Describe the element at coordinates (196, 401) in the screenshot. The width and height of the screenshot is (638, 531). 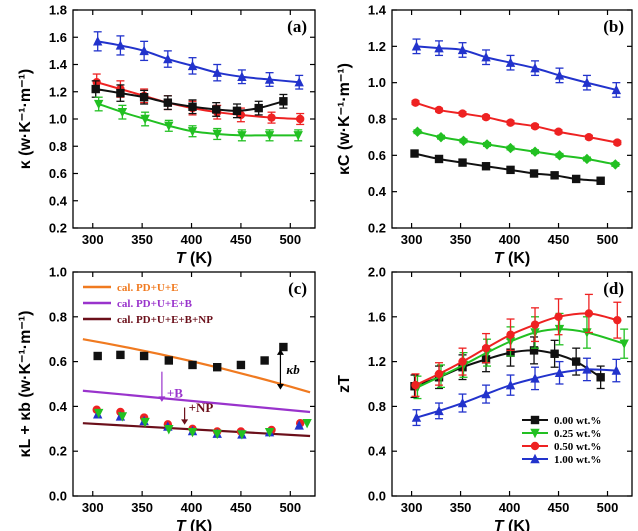
I see `calc-line` at that location.